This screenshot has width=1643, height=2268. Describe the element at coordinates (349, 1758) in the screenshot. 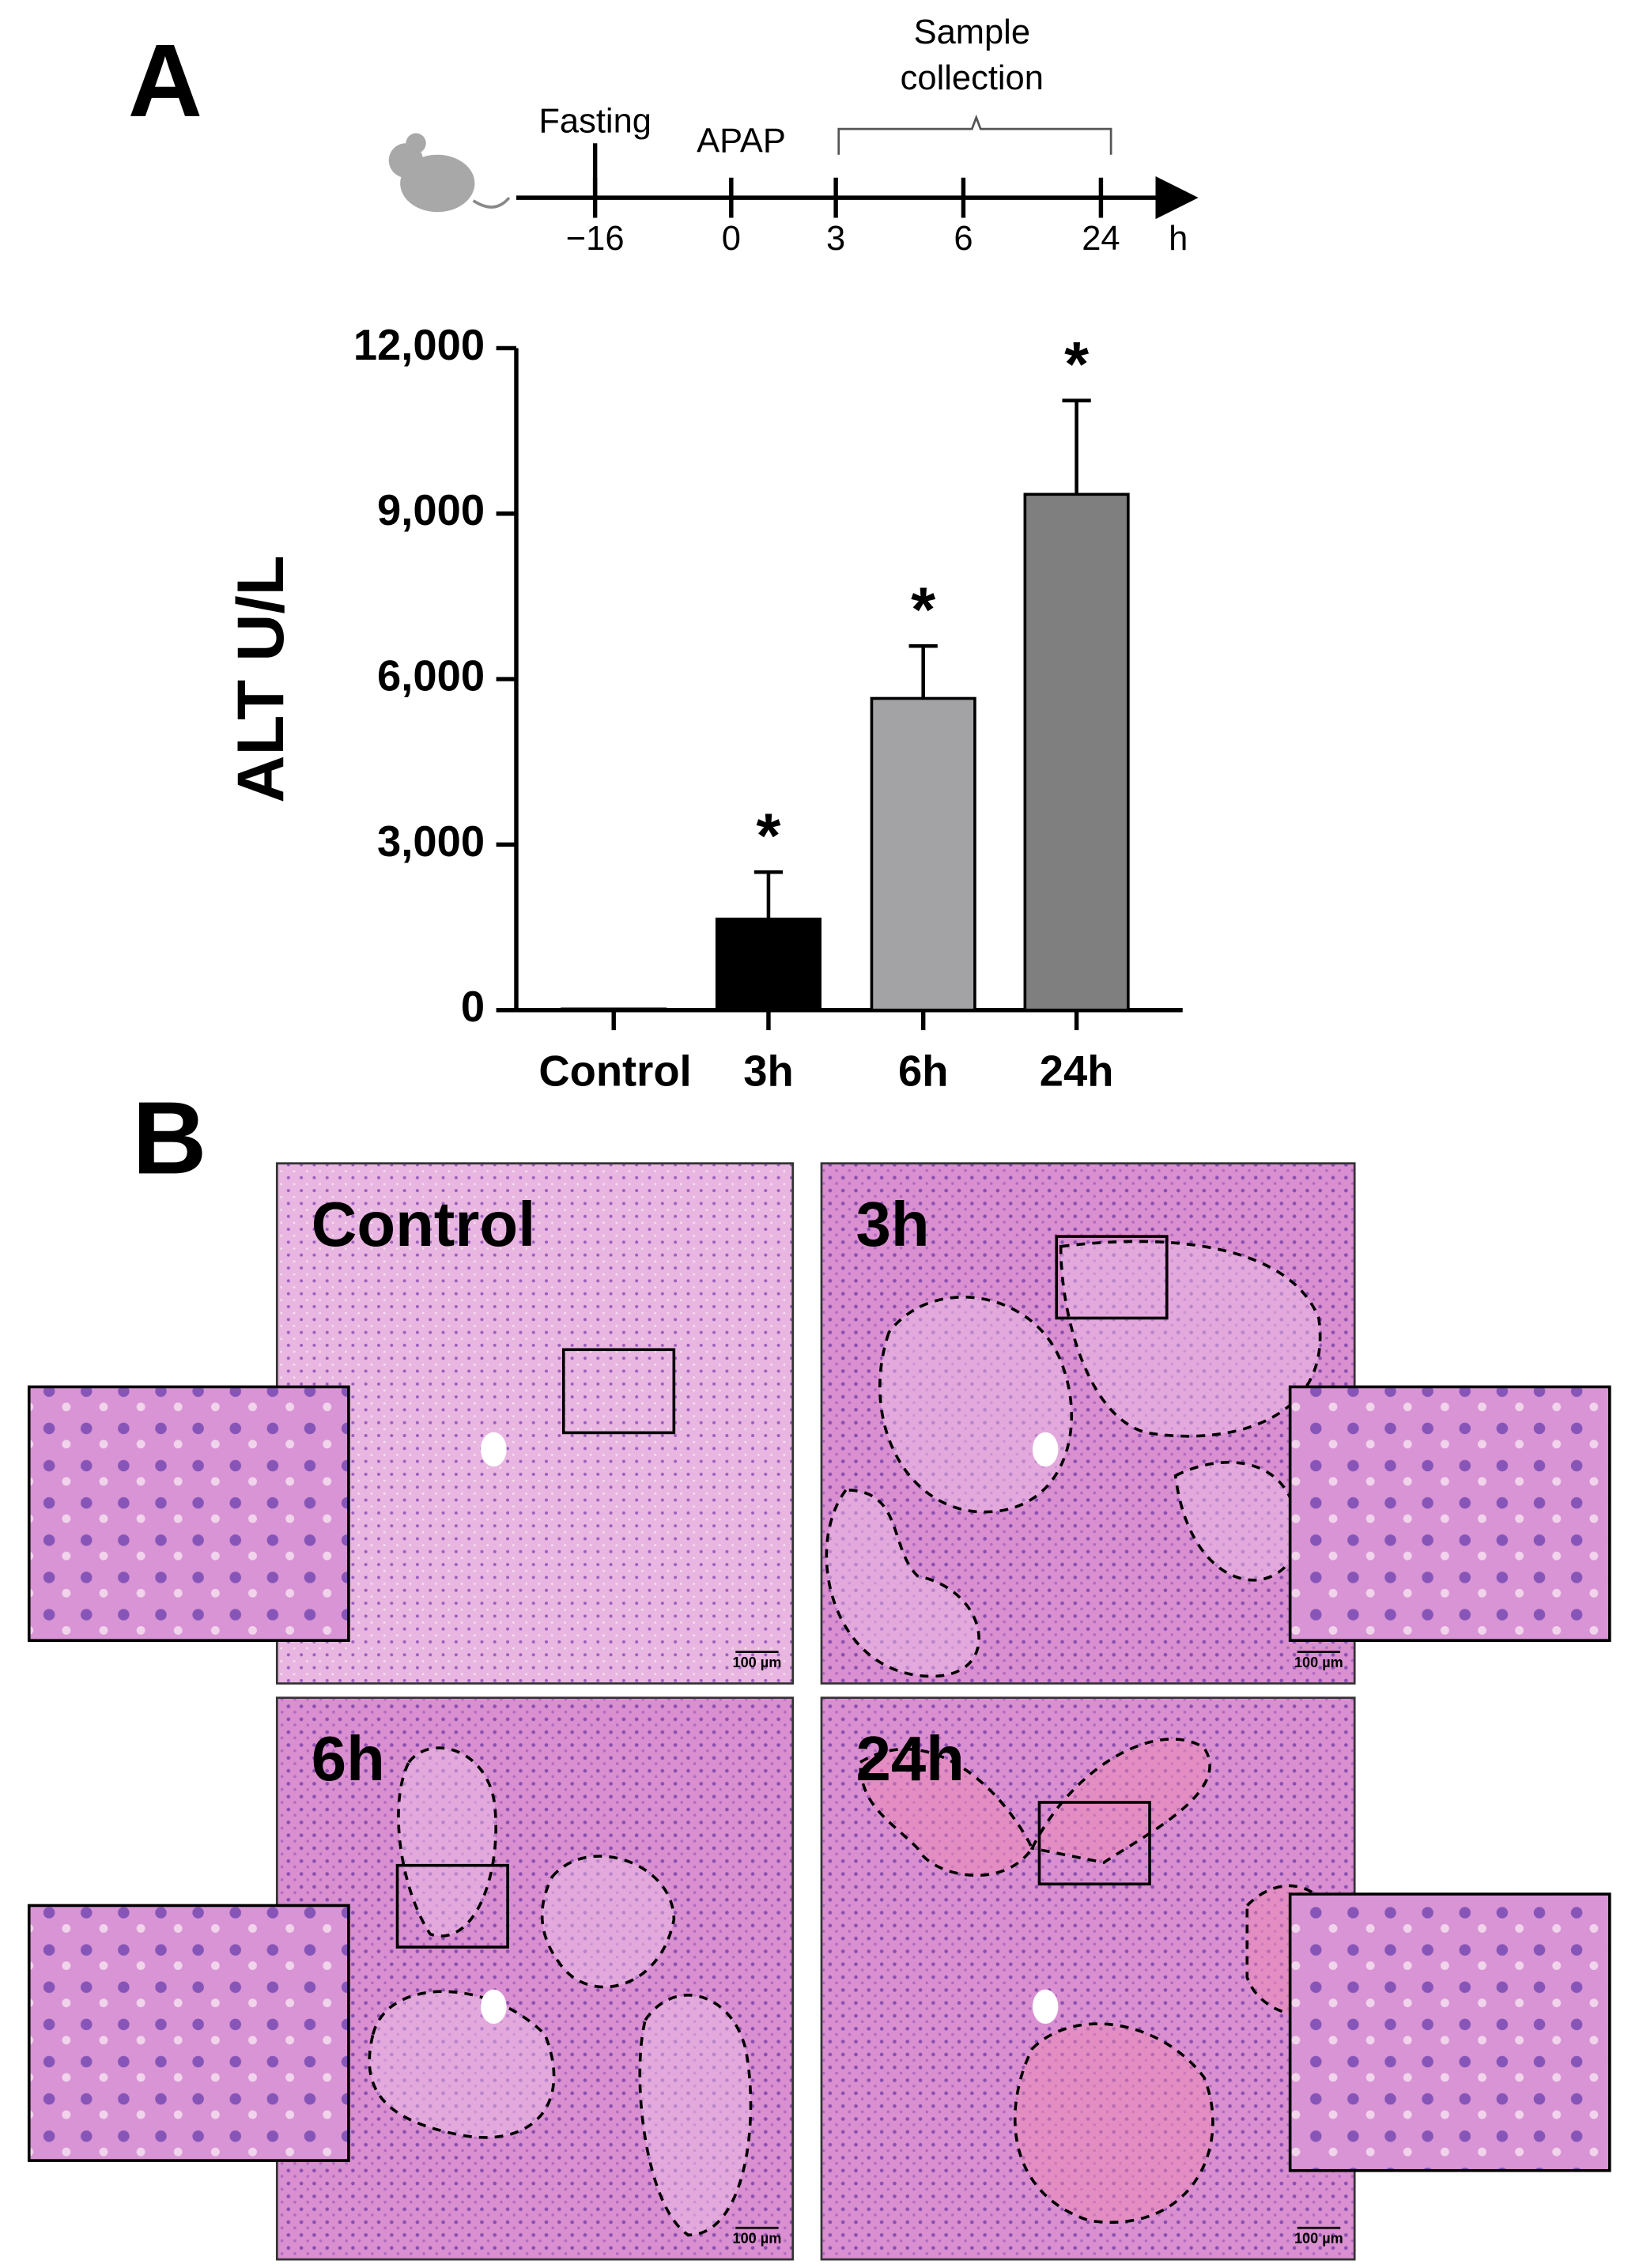

I see `micrograph-label: 6h` at that location.